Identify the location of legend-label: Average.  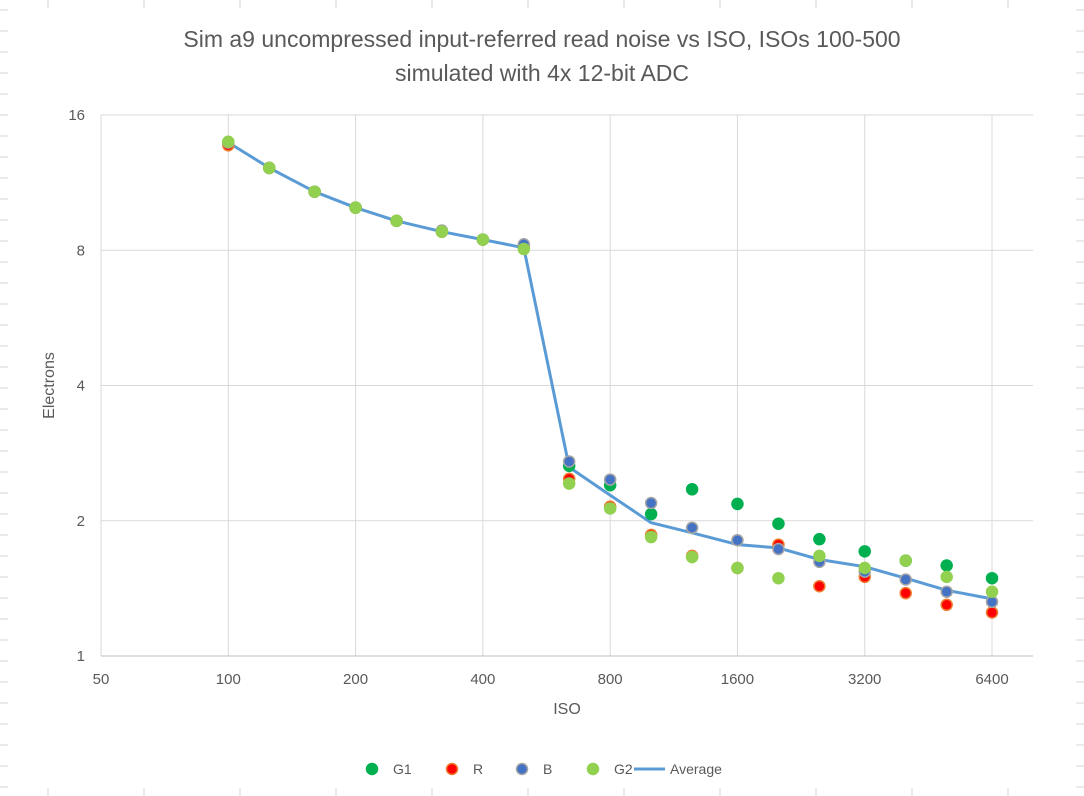
(696, 769).